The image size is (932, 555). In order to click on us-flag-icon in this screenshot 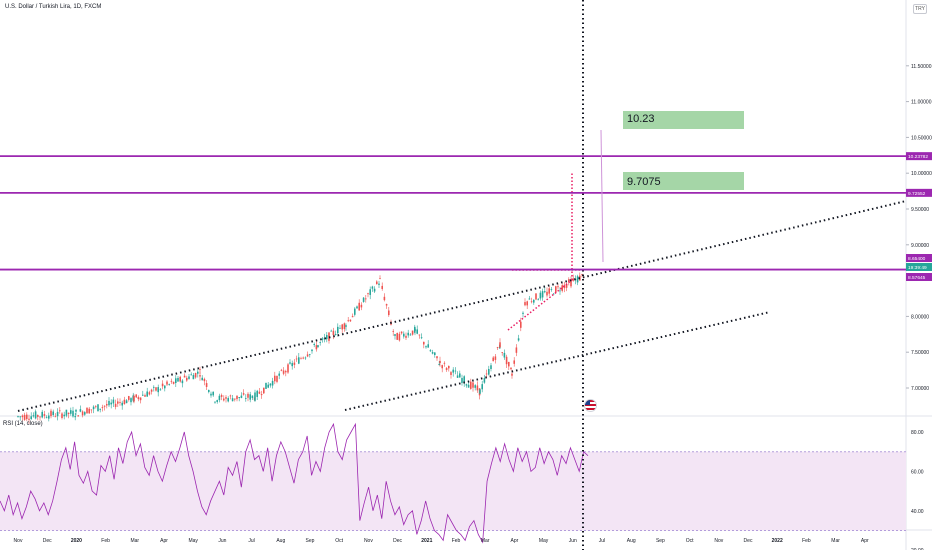, I will do `click(590, 405)`.